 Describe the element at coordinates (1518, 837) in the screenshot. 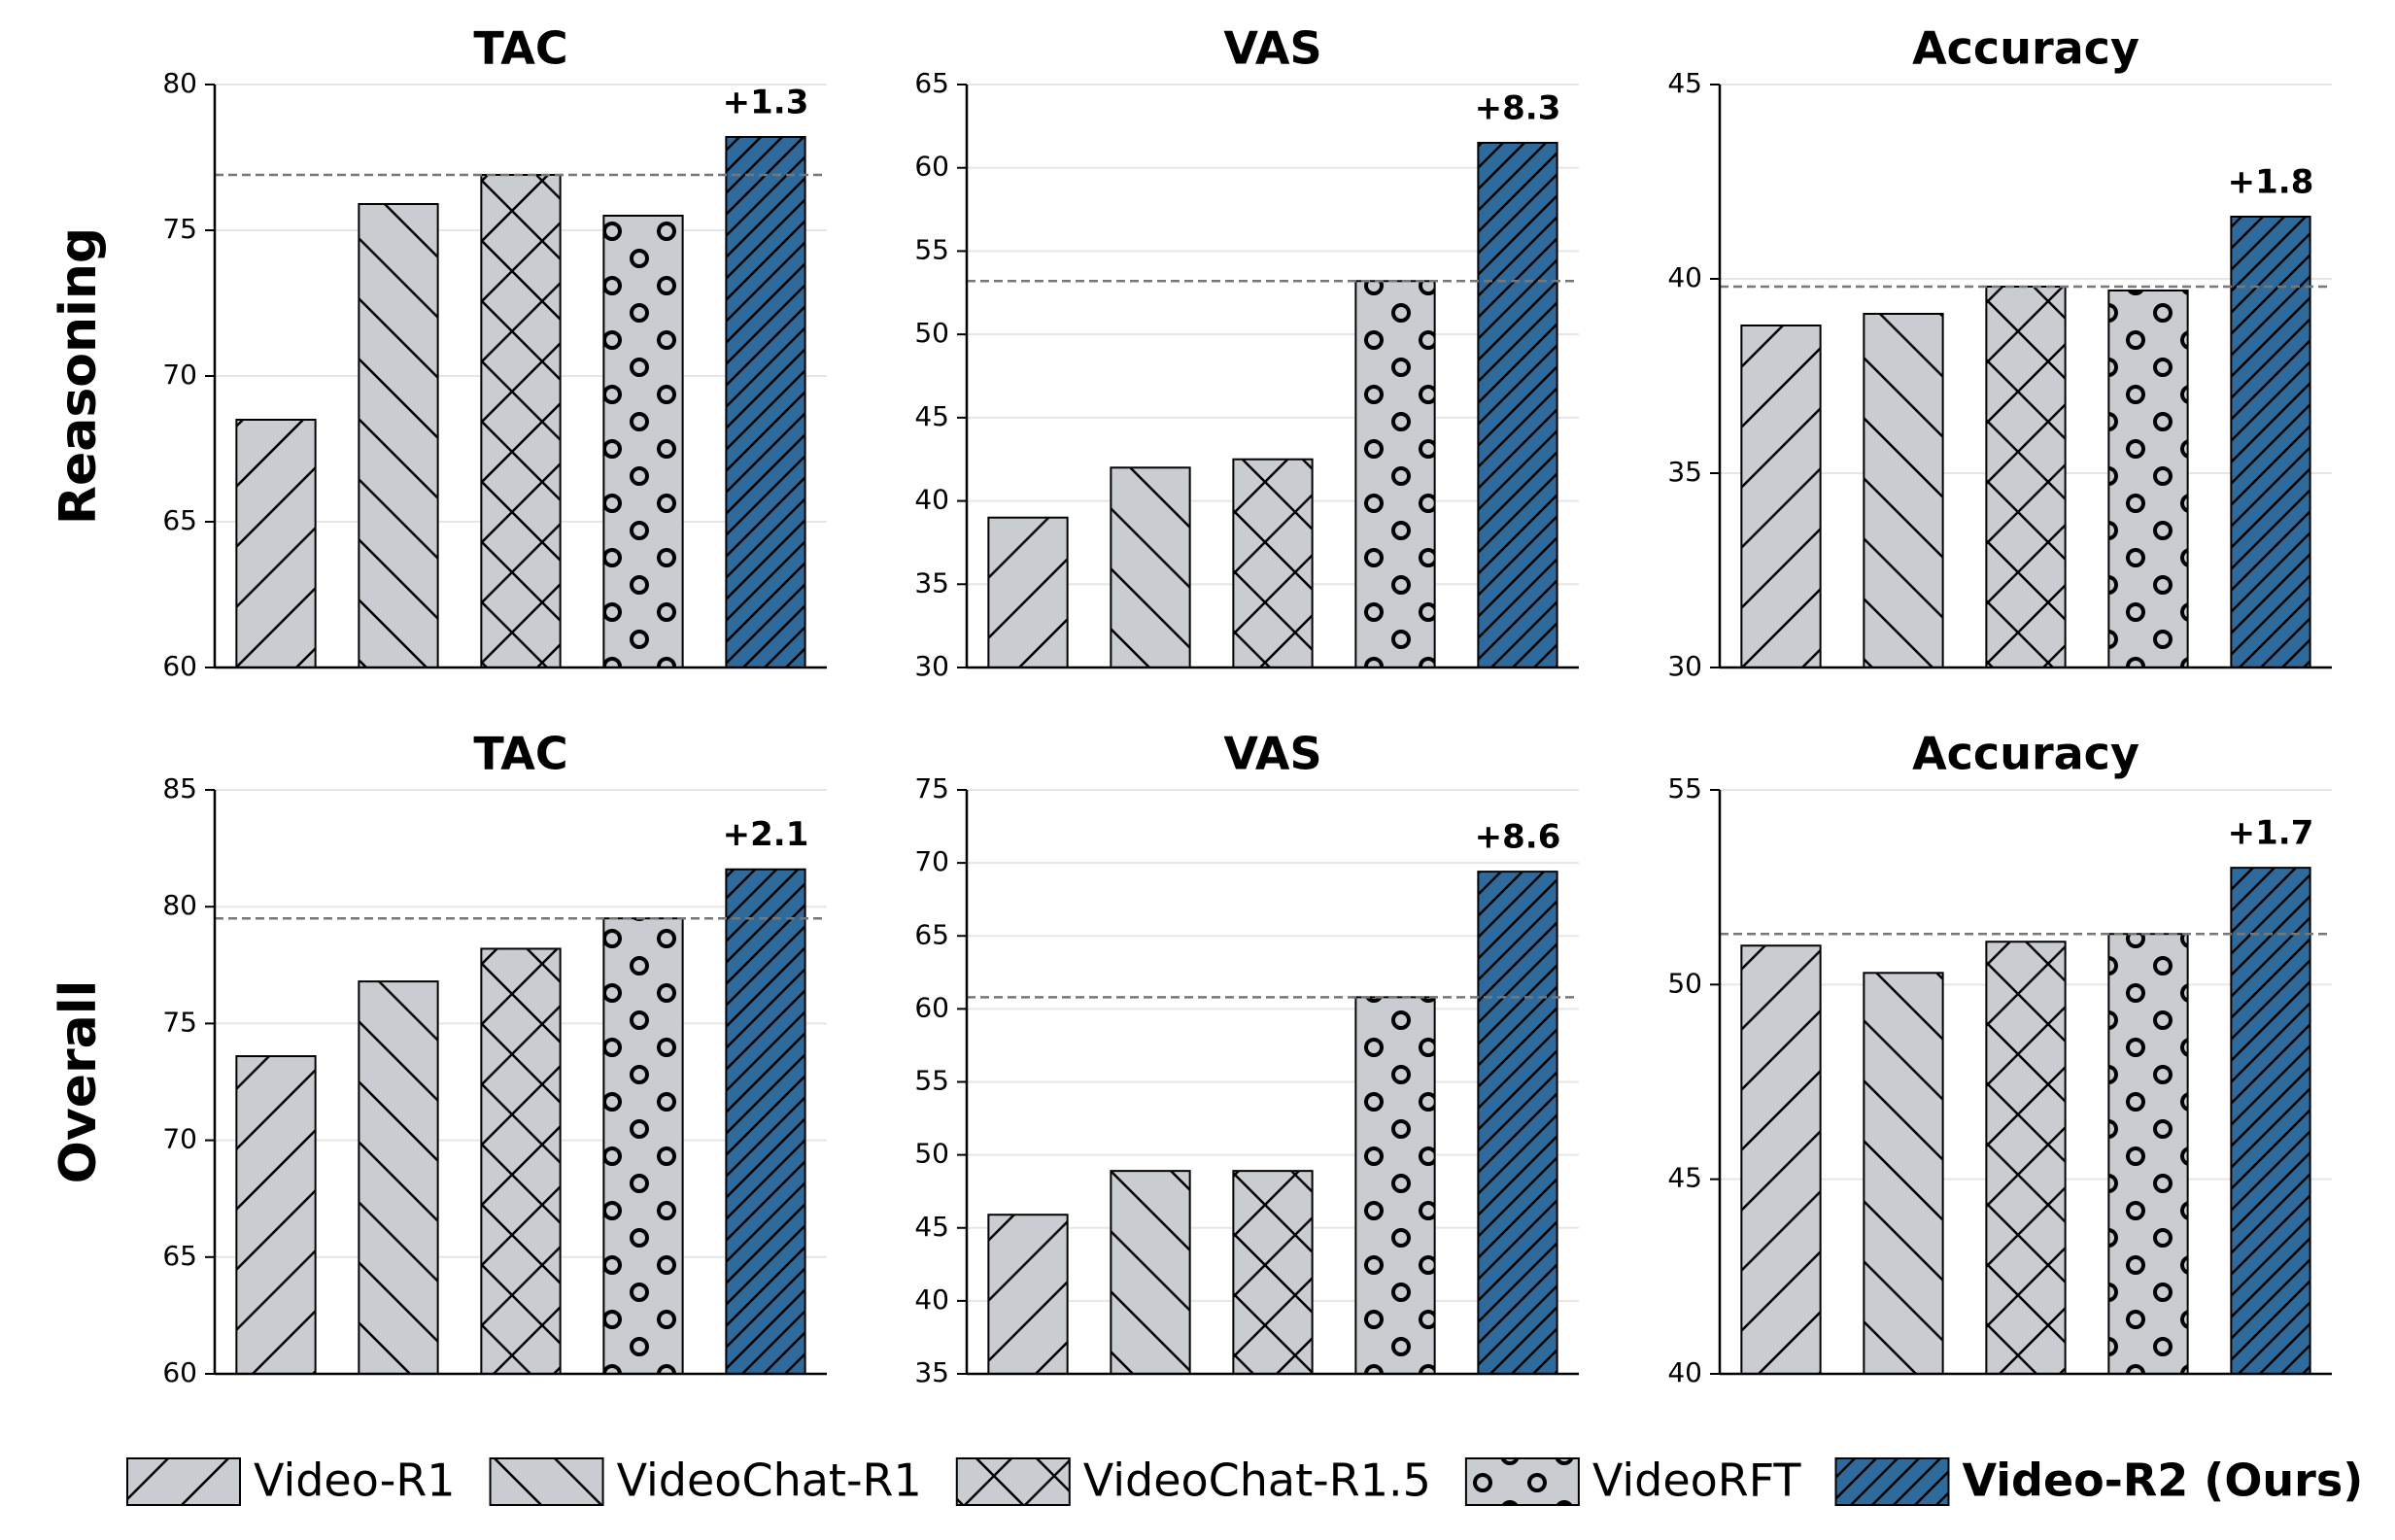

I see `annotation: +8.6` at that location.